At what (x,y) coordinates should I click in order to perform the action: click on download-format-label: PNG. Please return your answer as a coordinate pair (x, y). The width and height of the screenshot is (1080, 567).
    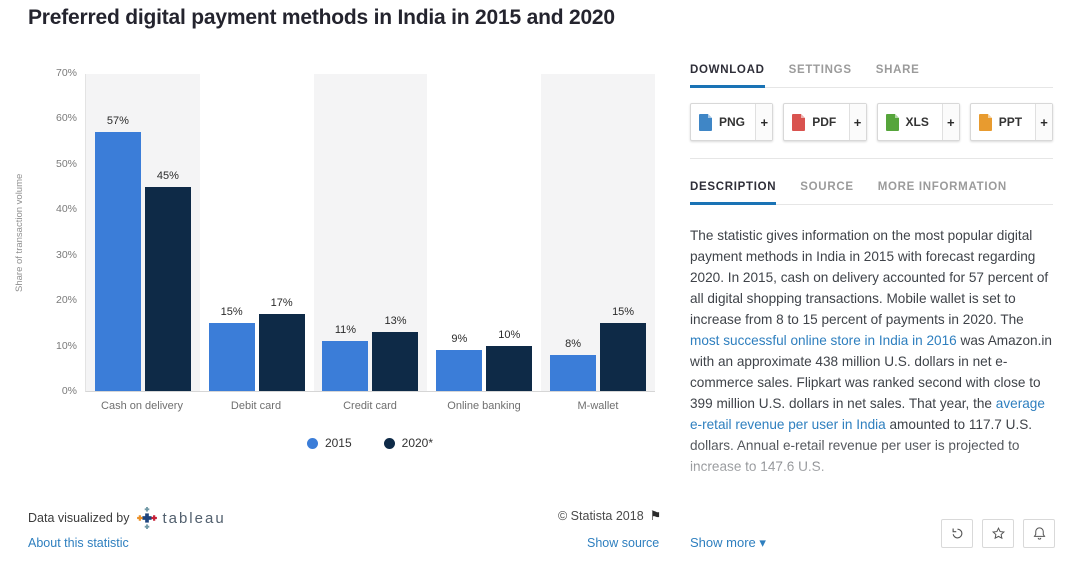
    Looking at the image, I should click on (732, 122).